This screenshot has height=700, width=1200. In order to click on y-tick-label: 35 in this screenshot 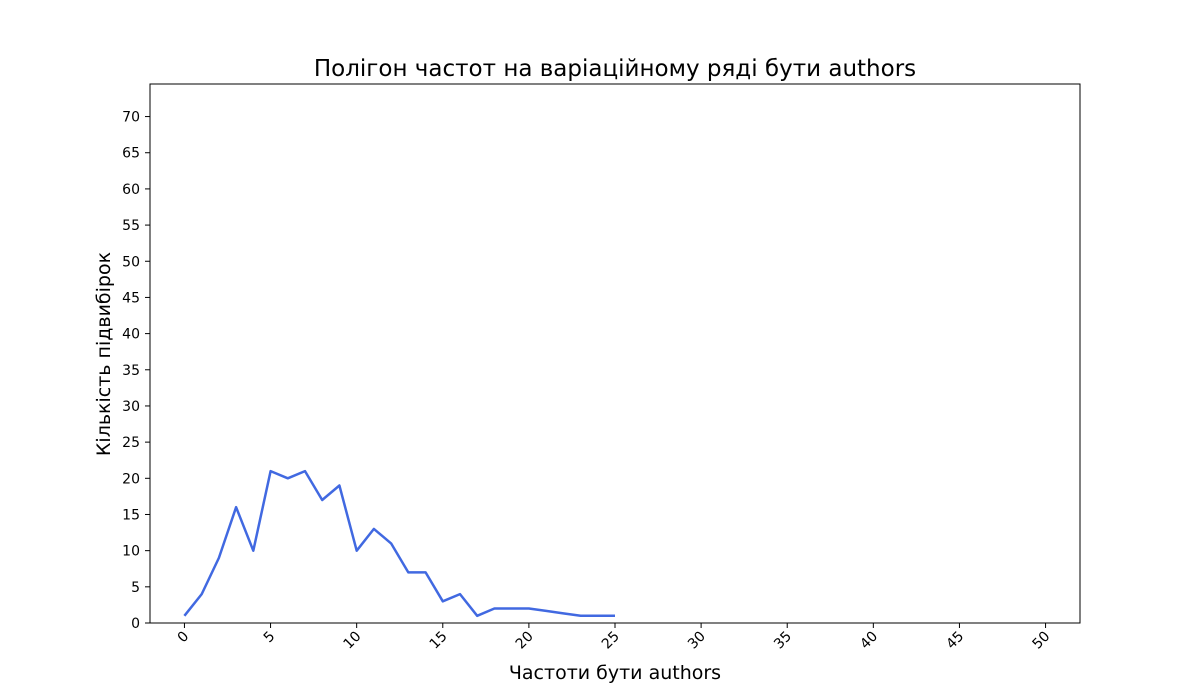, I will do `click(131, 371)`.